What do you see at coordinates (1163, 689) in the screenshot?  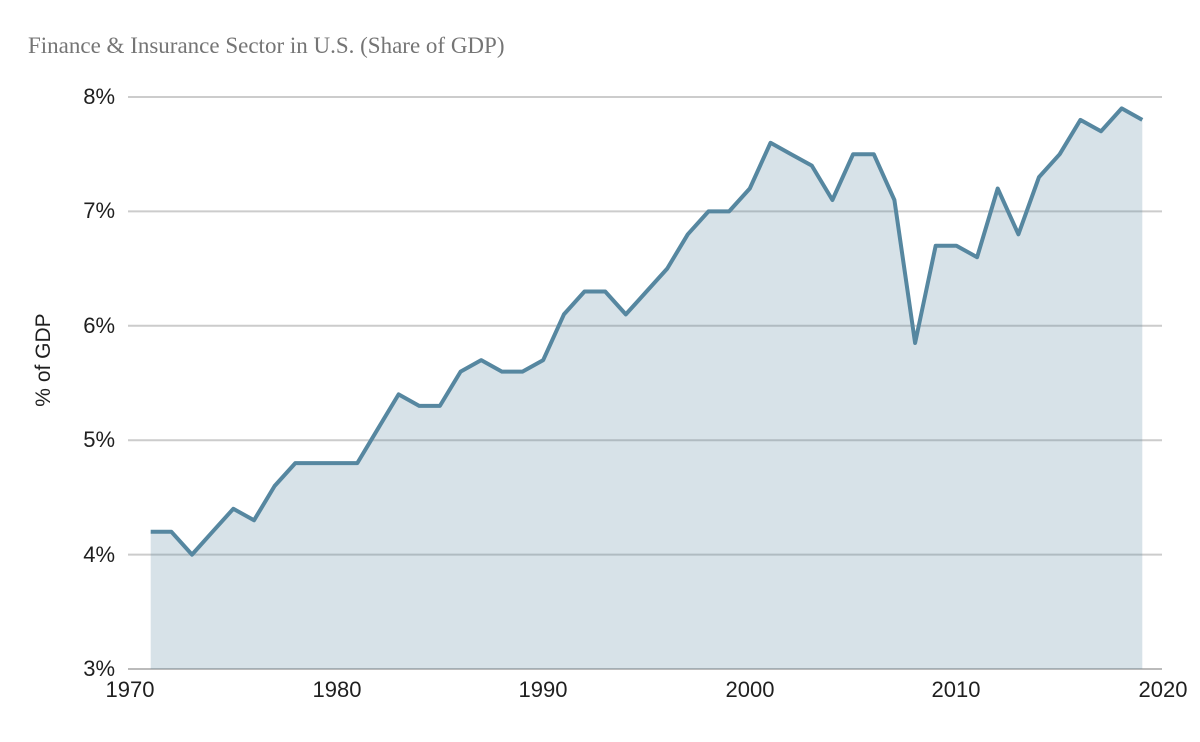 I see `x-tick-label: 2020` at bounding box center [1163, 689].